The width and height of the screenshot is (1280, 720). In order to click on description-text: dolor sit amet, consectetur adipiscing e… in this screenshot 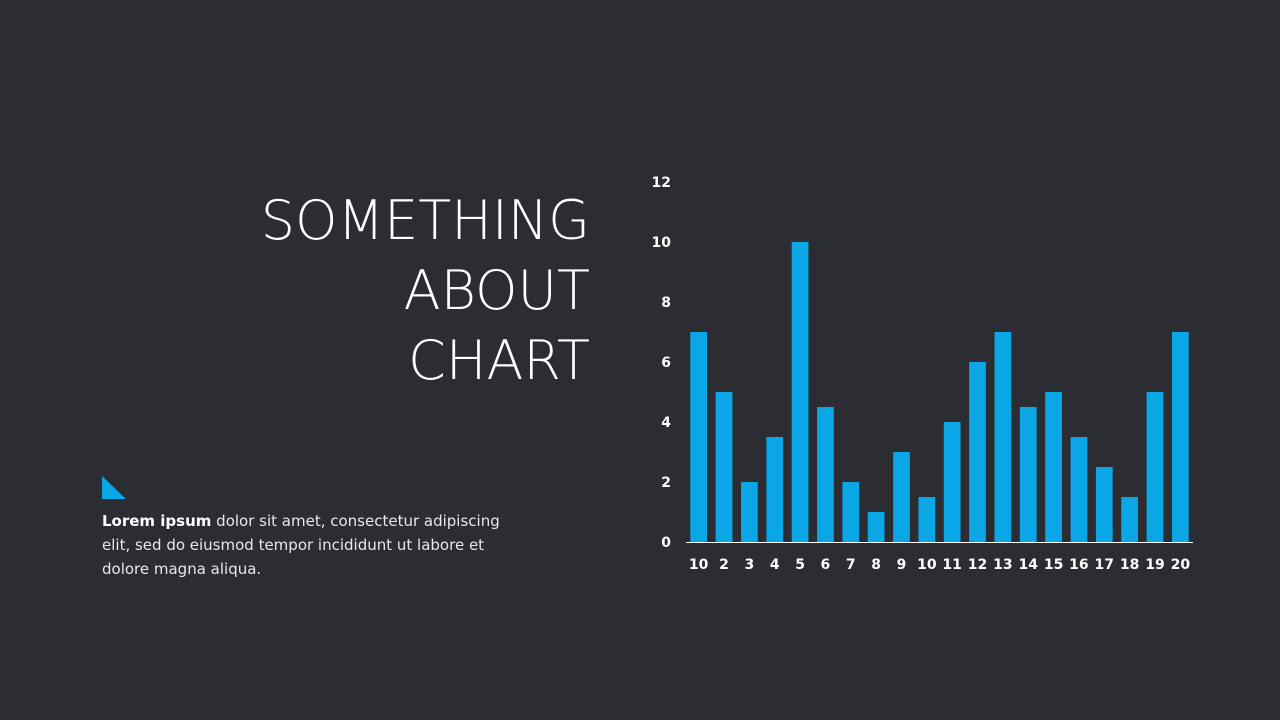, I will do `click(301, 545)`.